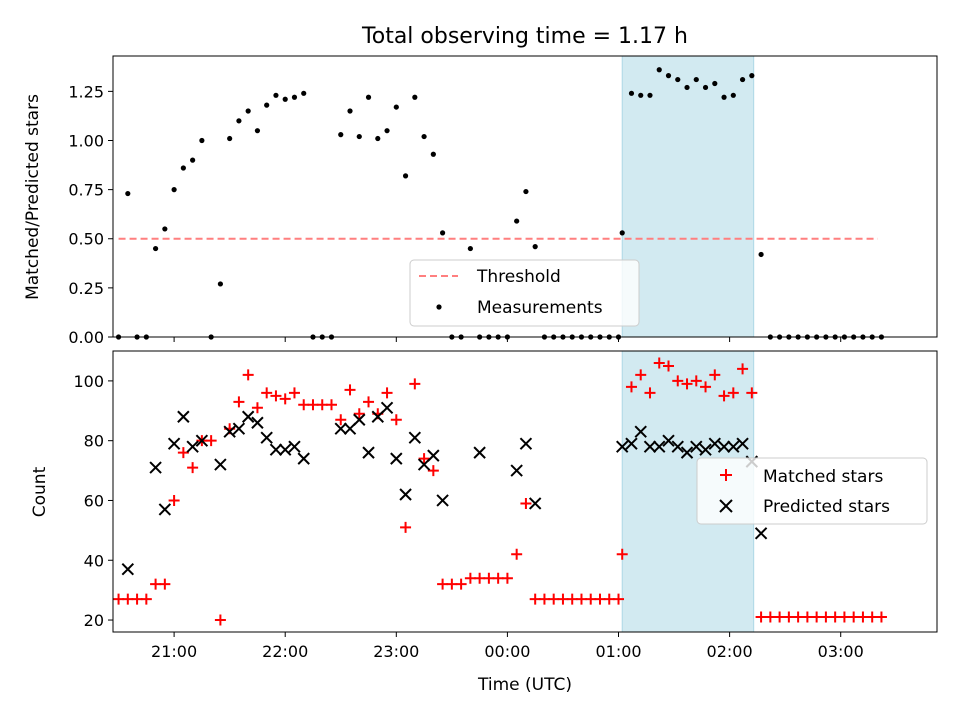  I want to click on y-tick-label: 1.25, so click(86, 91).